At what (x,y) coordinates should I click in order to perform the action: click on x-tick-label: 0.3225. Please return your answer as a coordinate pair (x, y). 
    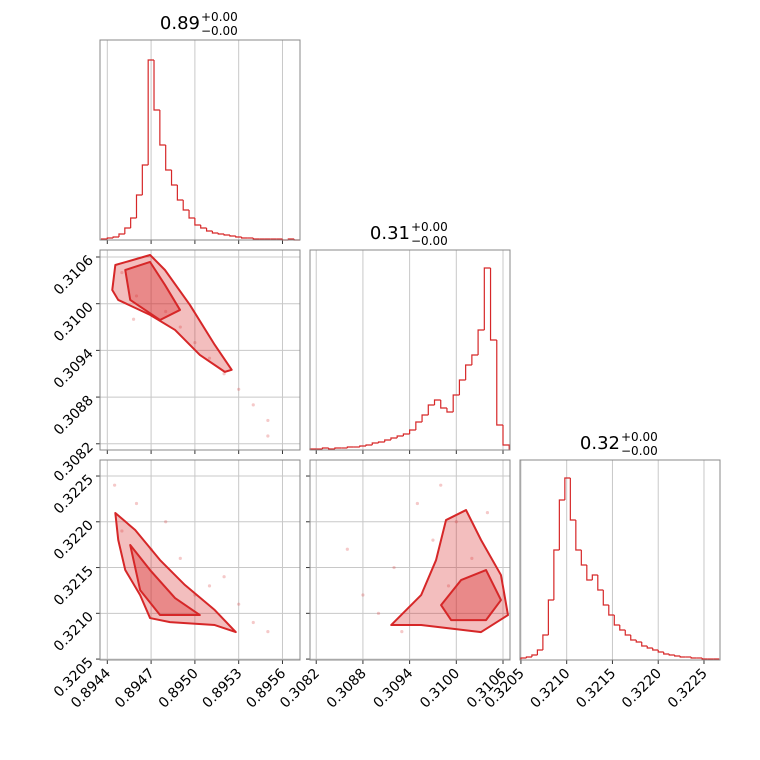
    Looking at the image, I should click on (688, 689).